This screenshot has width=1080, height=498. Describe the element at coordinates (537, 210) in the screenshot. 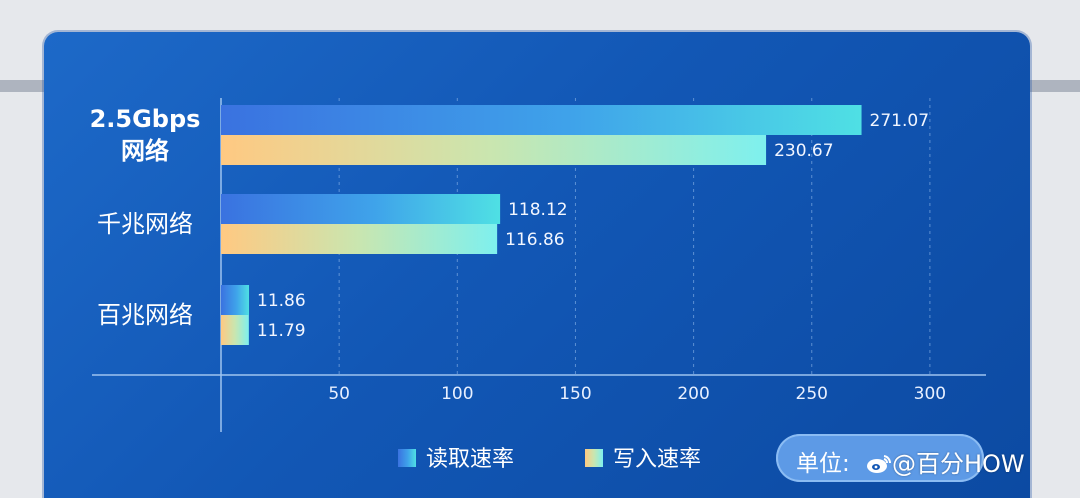

I see `data-label: 118.12` at that location.